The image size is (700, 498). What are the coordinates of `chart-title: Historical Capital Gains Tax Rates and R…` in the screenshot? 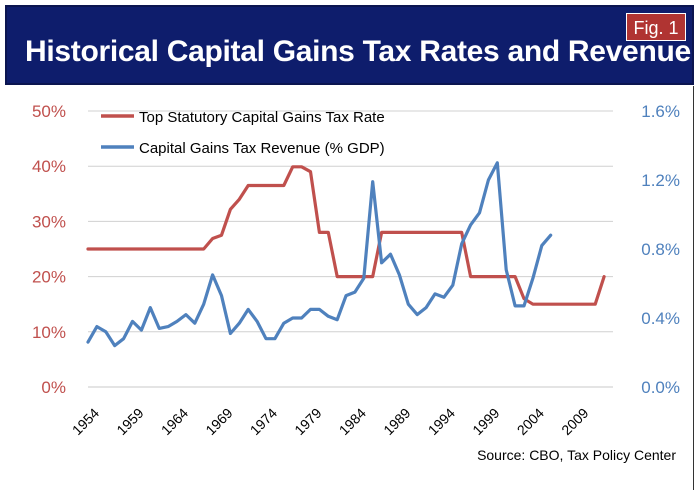 It's located at (358, 51).